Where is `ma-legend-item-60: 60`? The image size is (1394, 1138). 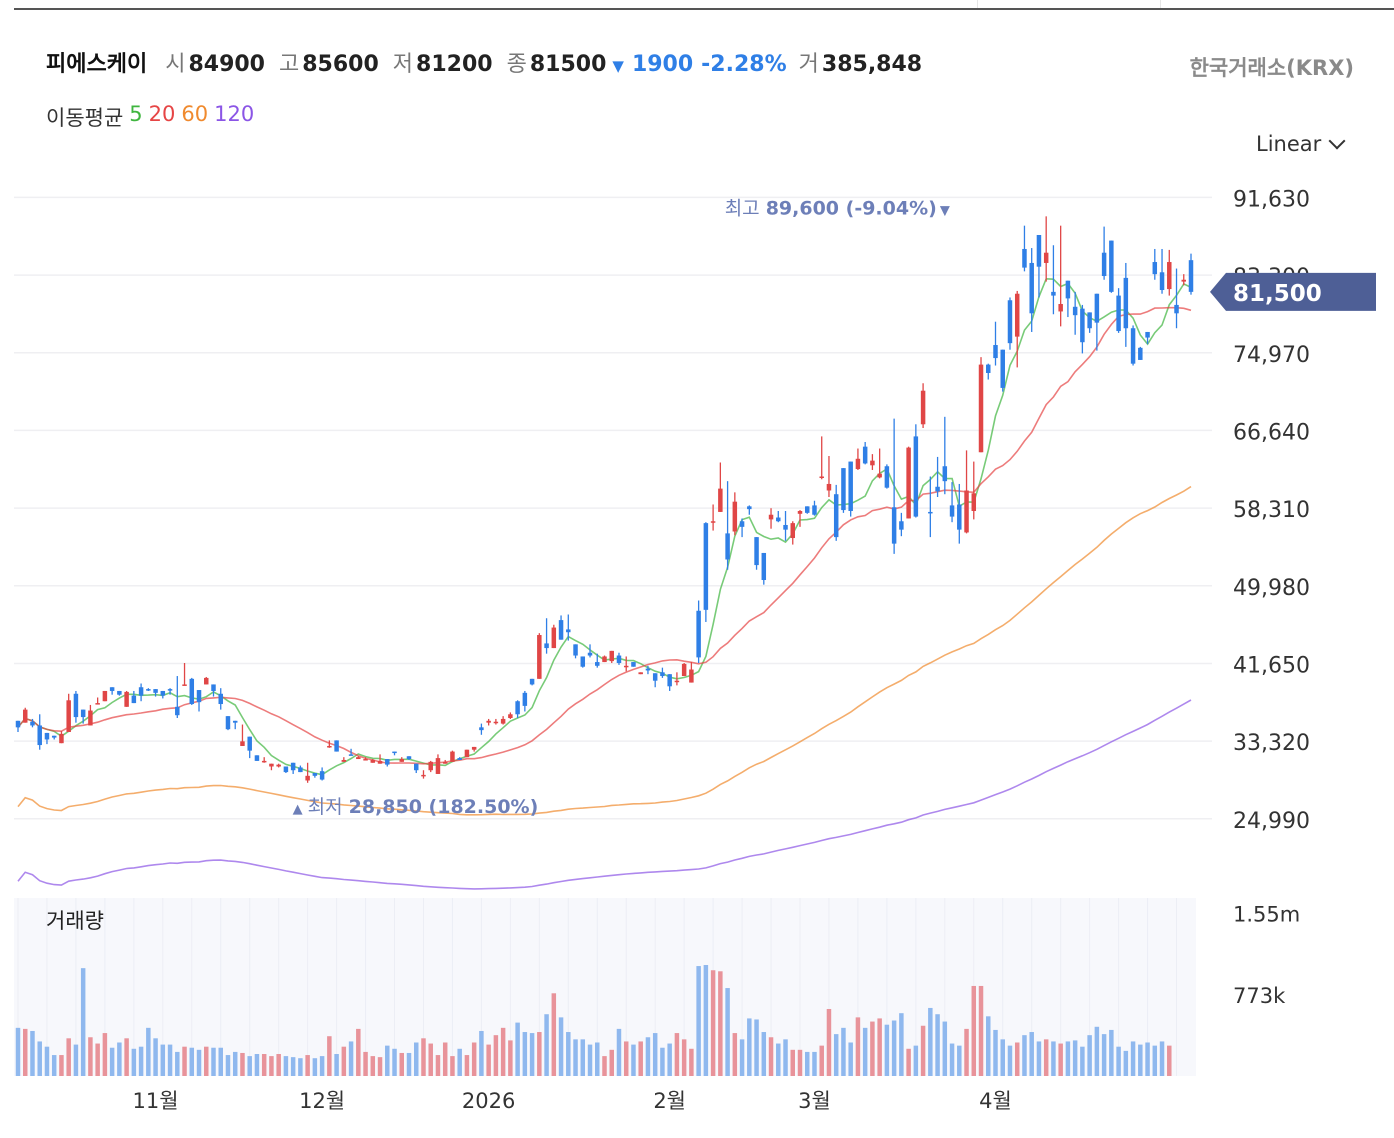
ma-legend-item-60: 60 is located at coordinates (195, 114).